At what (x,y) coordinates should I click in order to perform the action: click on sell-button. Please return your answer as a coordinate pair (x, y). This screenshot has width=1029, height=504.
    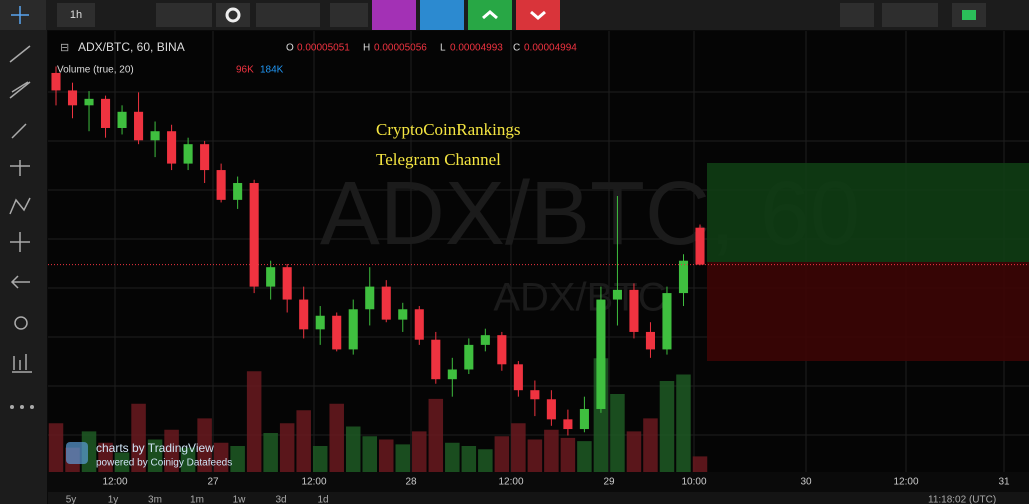
    Looking at the image, I should click on (538, 15).